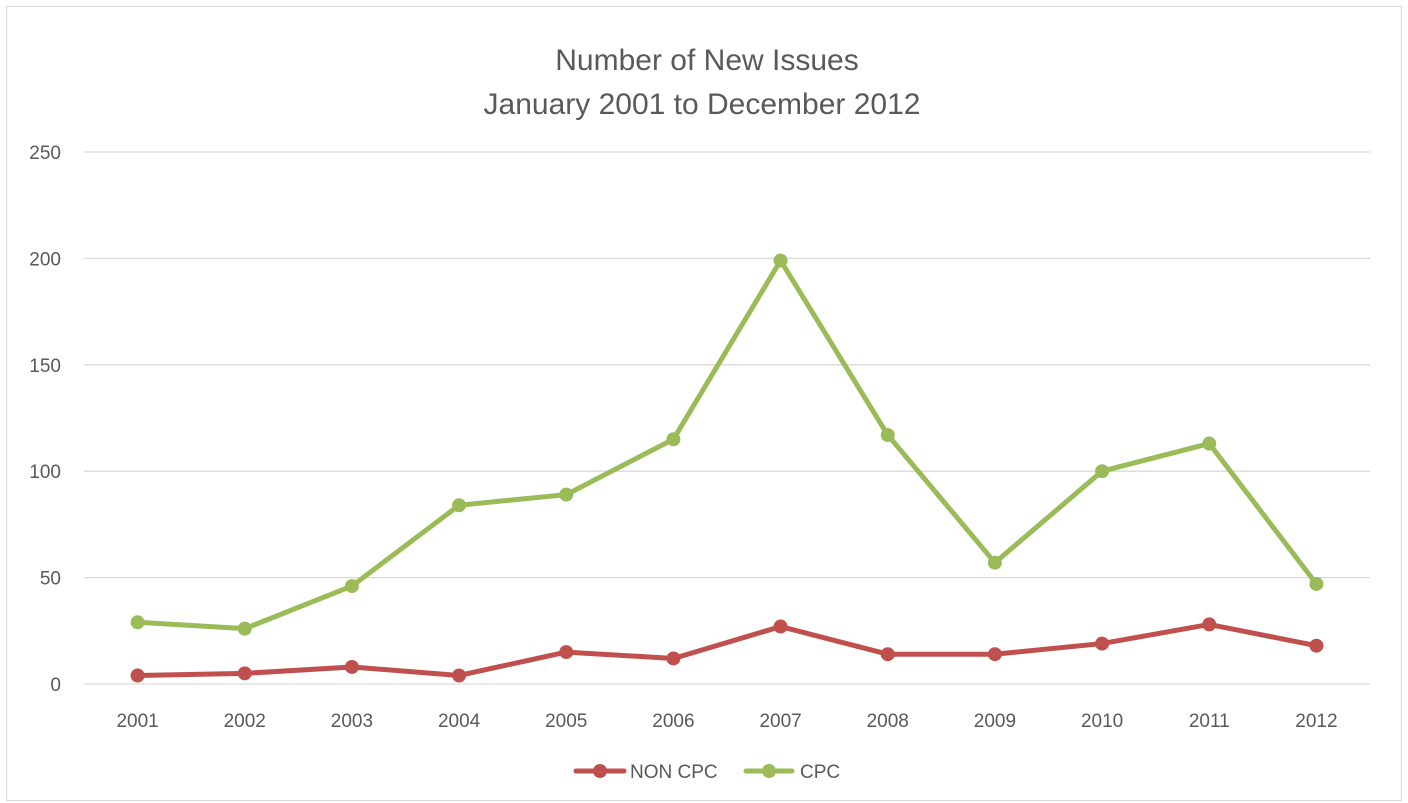 This screenshot has width=1408, height=803. Describe the element at coordinates (1316, 721) in the screenshot. I see `x-tick-label: 2012` at that location.